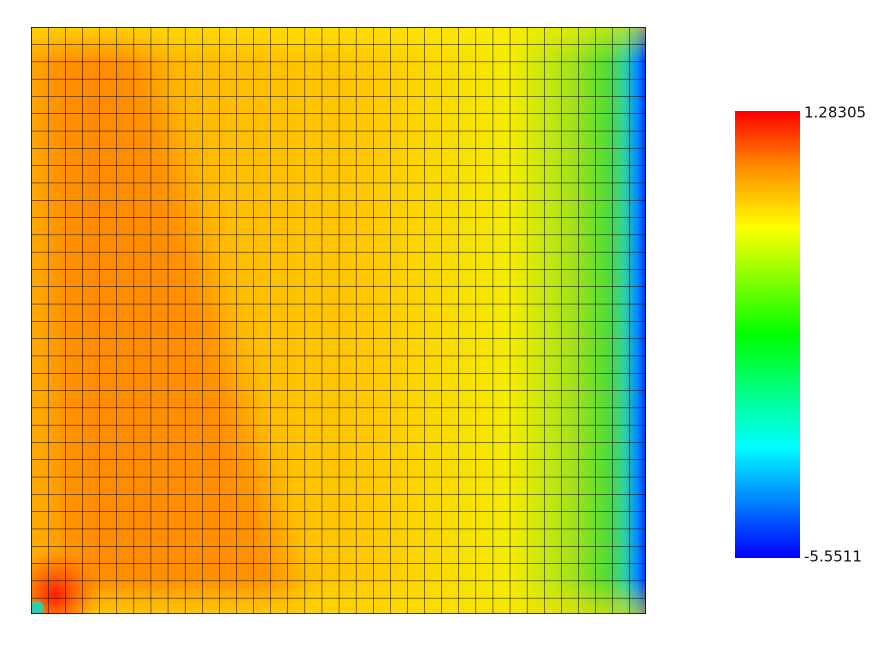 Image resolution: width=895 pixels, height=672 pixels. I want to click on colorbar-min-label: -5.5511, so click(833, 557).